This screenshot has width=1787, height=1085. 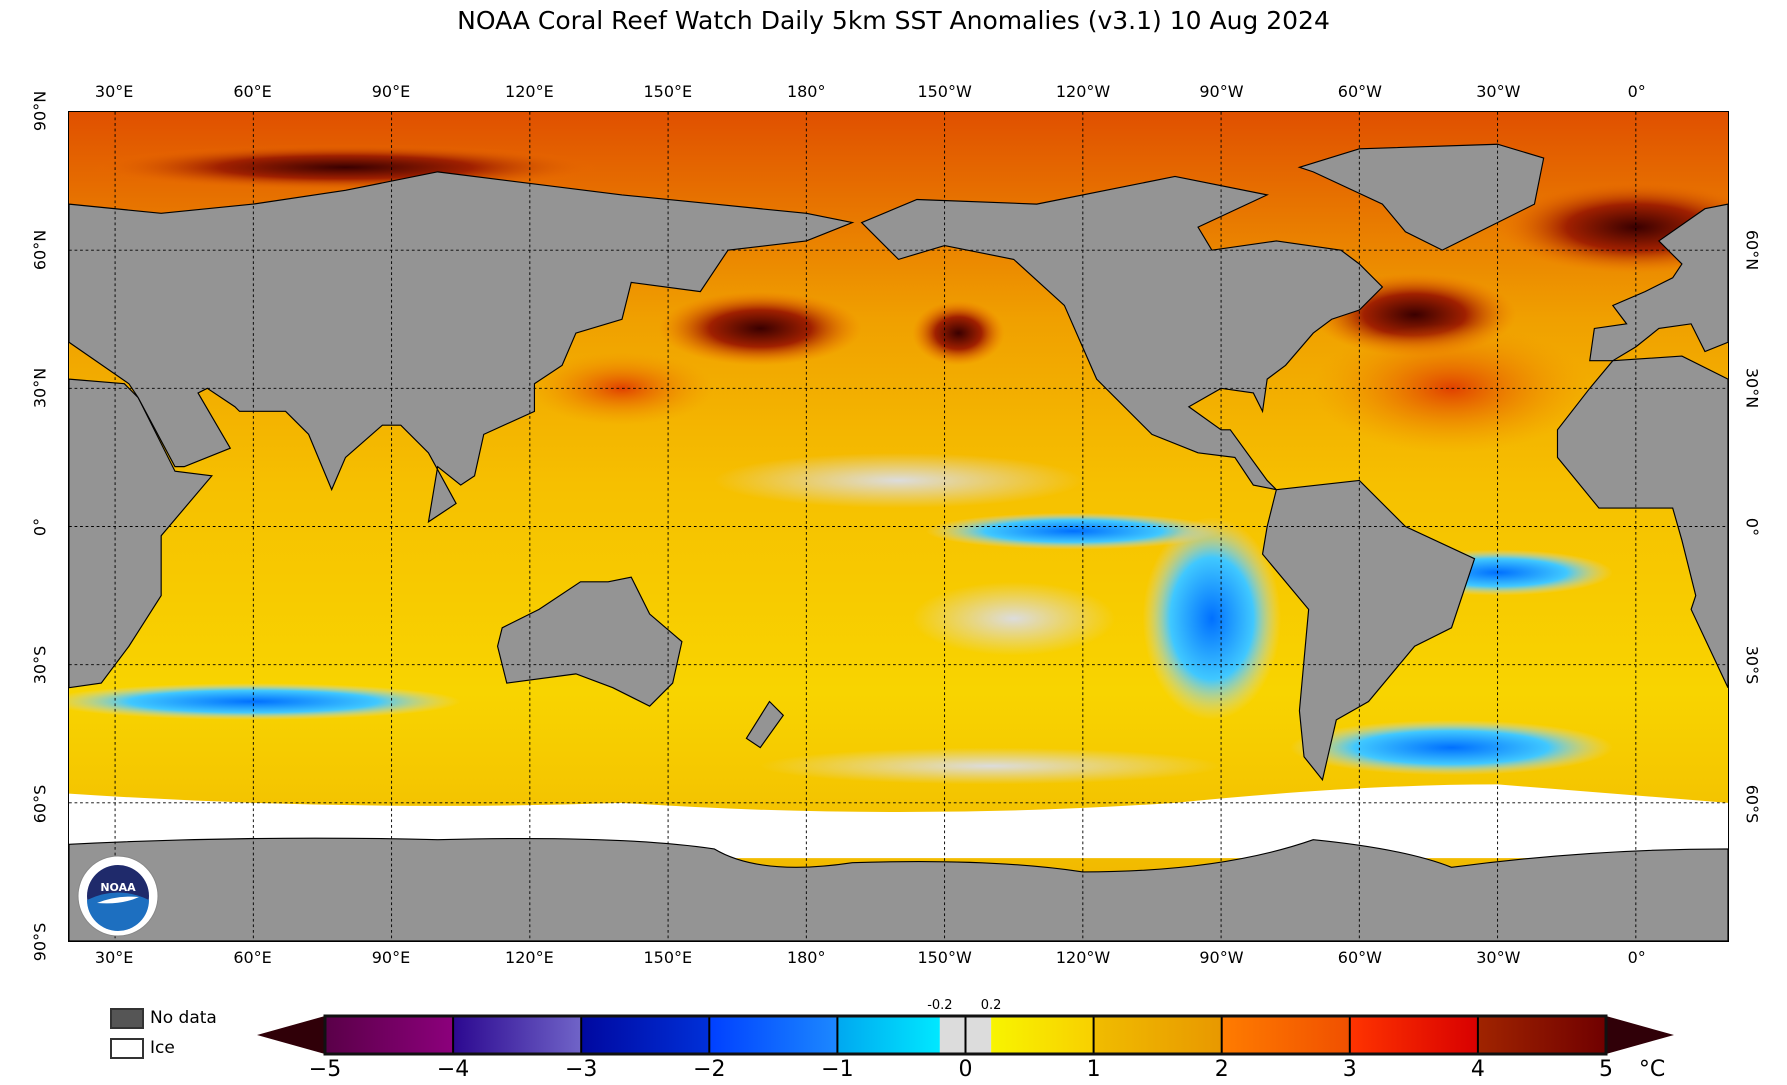 What do you see at coordinates (837, 1069) in the screenshot?
I see `colorbar-tick-label: −1` at bounding box center [837, 1069].